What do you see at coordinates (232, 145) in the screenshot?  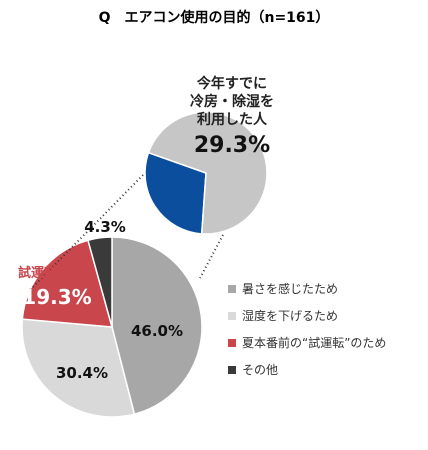 I see `callout-value: 29.3%` at bounding box center [232, 145].